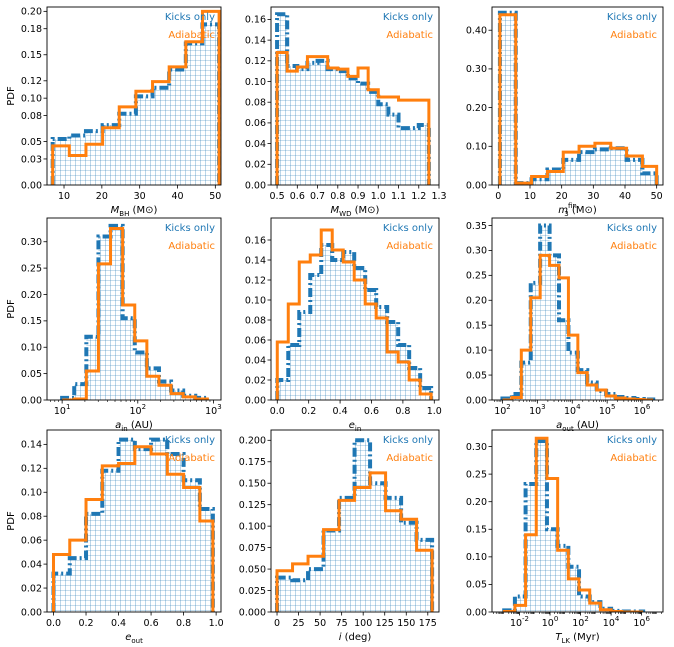 The image size is (674, 647). Describe the element at coordinates (519, 622) in the screenshot. I see `x-tick-label: 10-2` at that location.